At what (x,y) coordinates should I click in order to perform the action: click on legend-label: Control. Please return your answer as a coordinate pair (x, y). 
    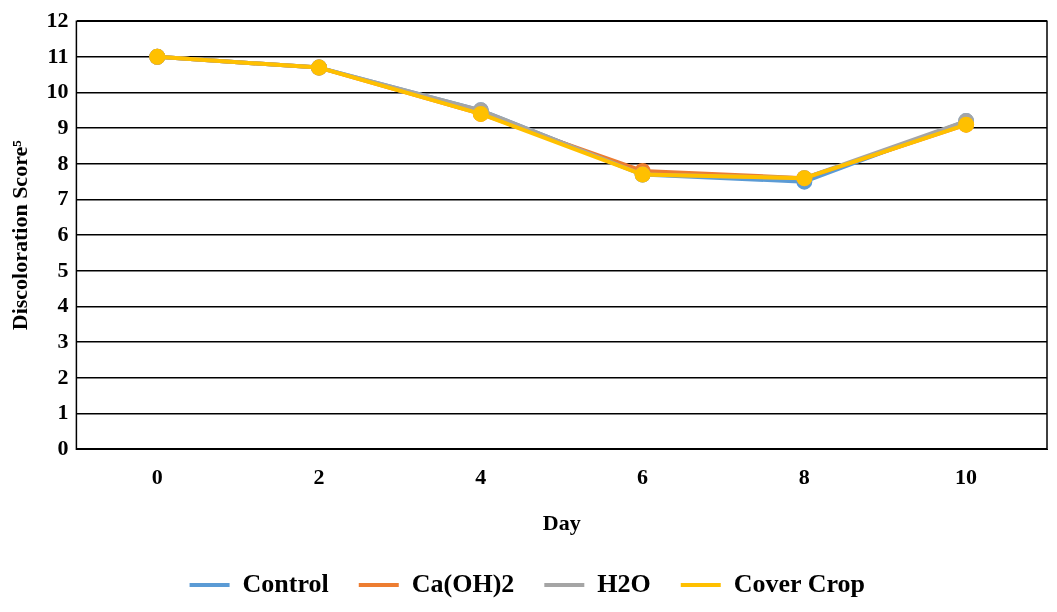
    Looking at the image, I should click on (285, 583).